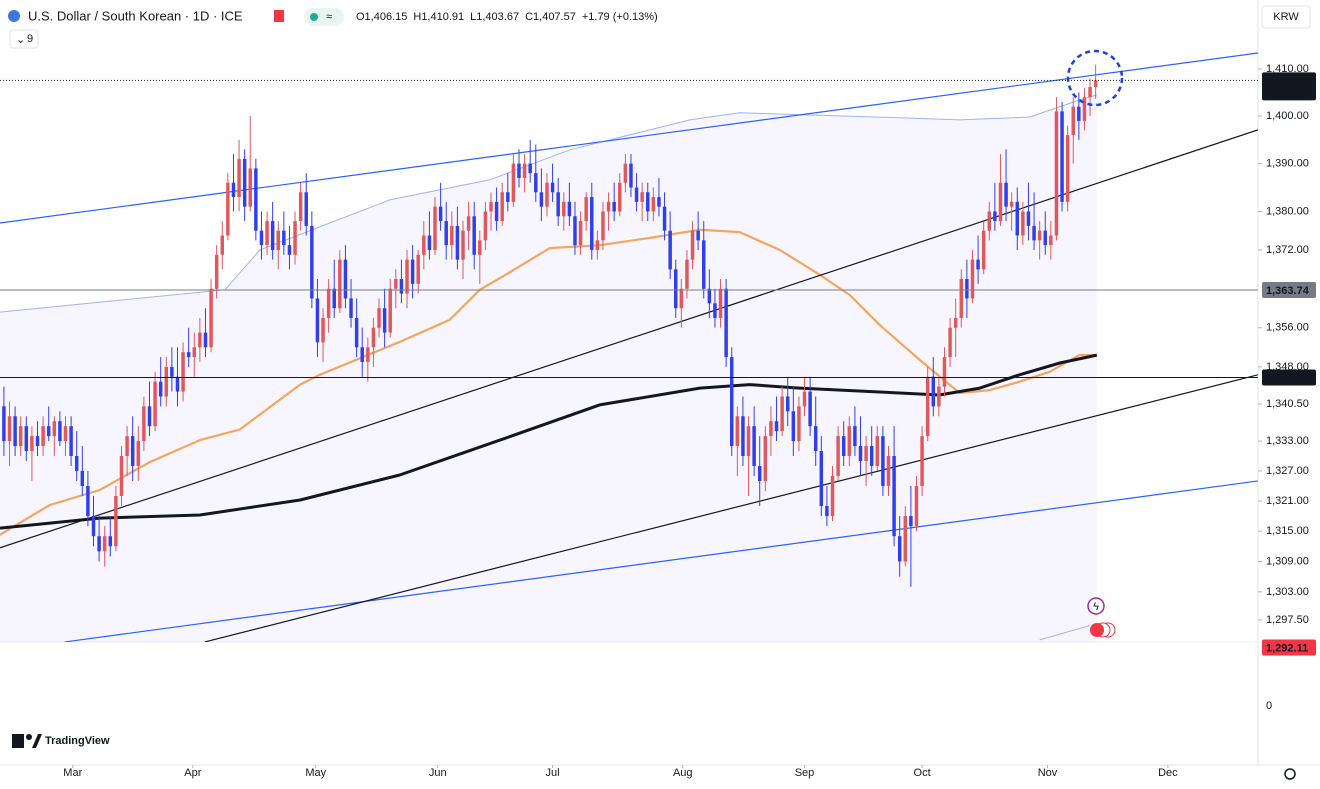 This screenshot has height=789, width=1320. What do you see at coordinates (922, 773) in the screenshot?
I see `x-tick-label: Oct` at bounding box center [922, 773].